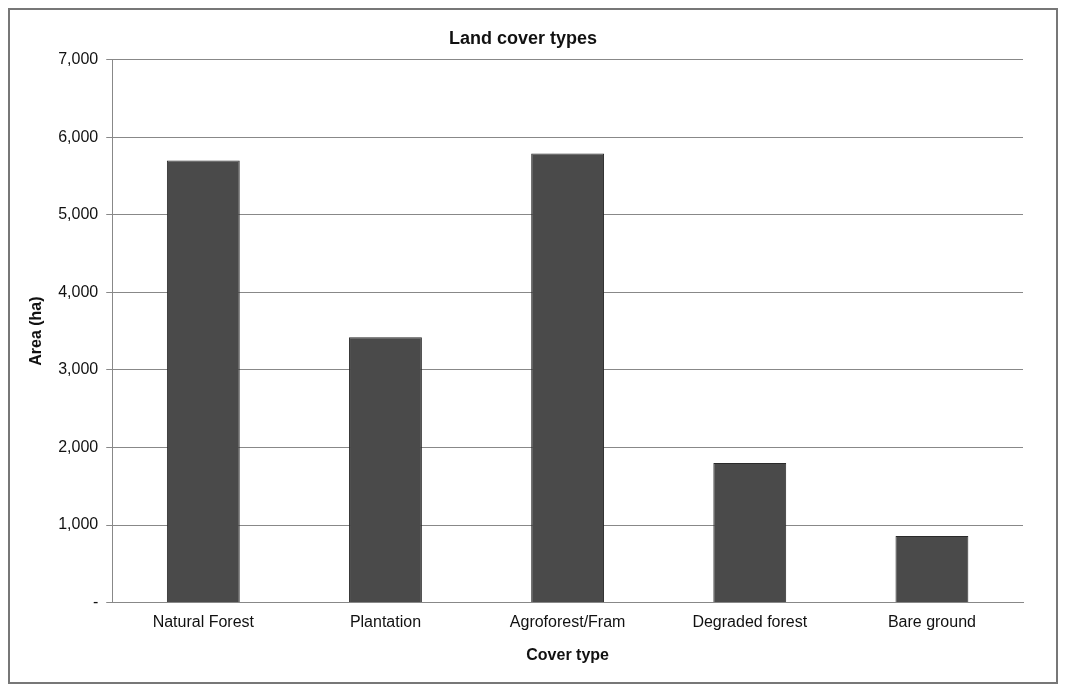  What do you see at coordinates (931, 621) in the screenshot?
I see `x-tick-label: Bare ground` at bounding box center [931, 621].